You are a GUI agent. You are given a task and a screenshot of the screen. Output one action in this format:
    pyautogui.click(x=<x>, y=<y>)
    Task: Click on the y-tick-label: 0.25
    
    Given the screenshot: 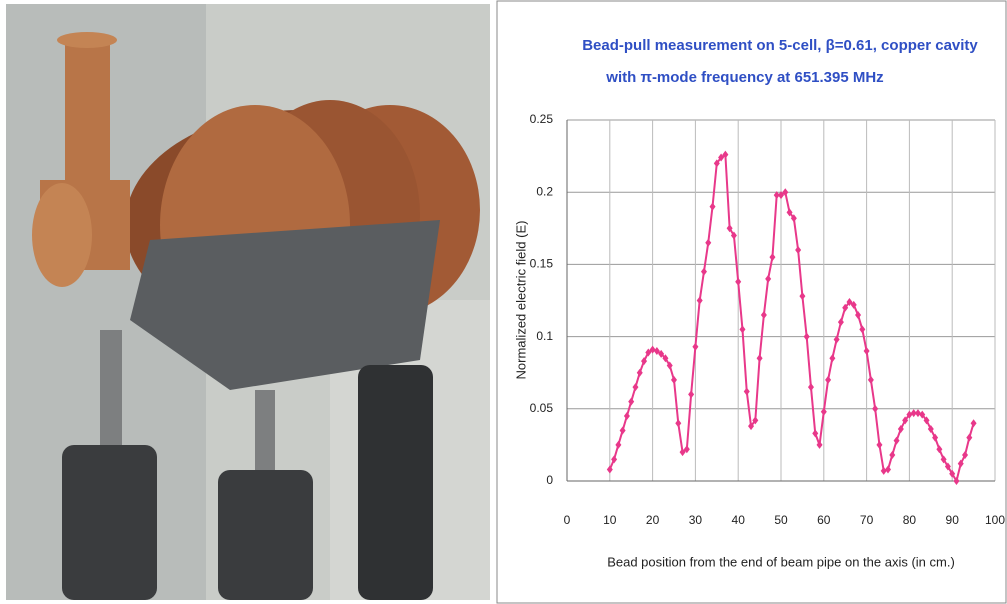 What is the action you would take?
    pyautogui.click(x=542, y=119)
    